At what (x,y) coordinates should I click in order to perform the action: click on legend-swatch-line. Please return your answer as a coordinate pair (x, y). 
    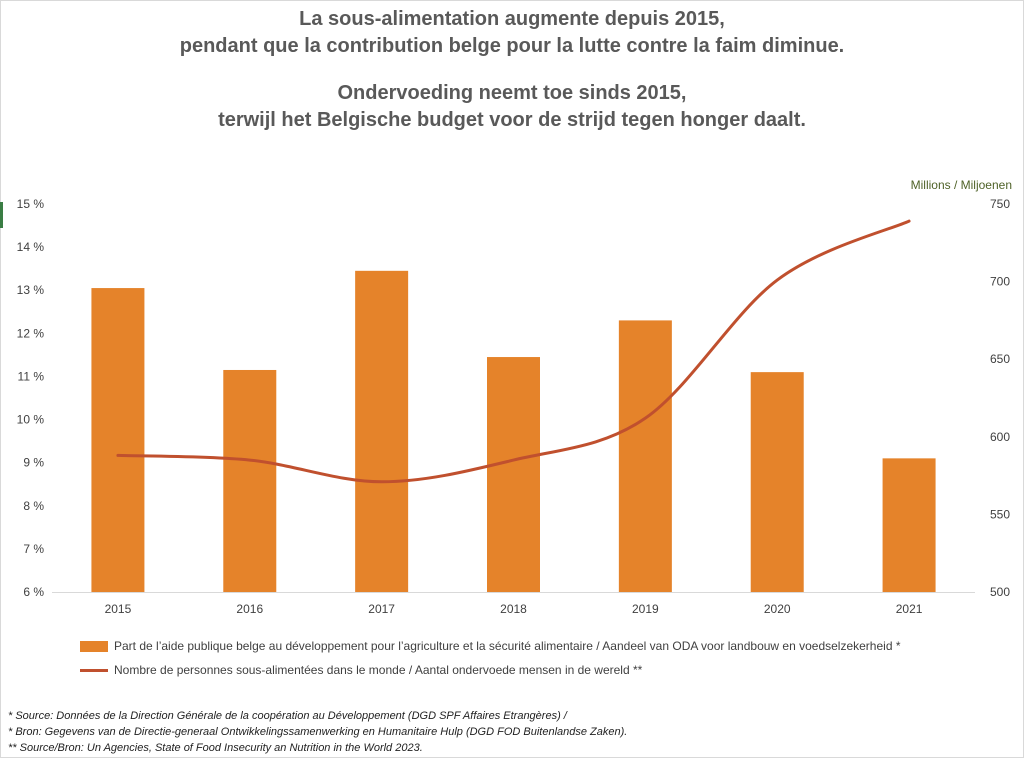
    Looking at the image, I should click on (94, 670).